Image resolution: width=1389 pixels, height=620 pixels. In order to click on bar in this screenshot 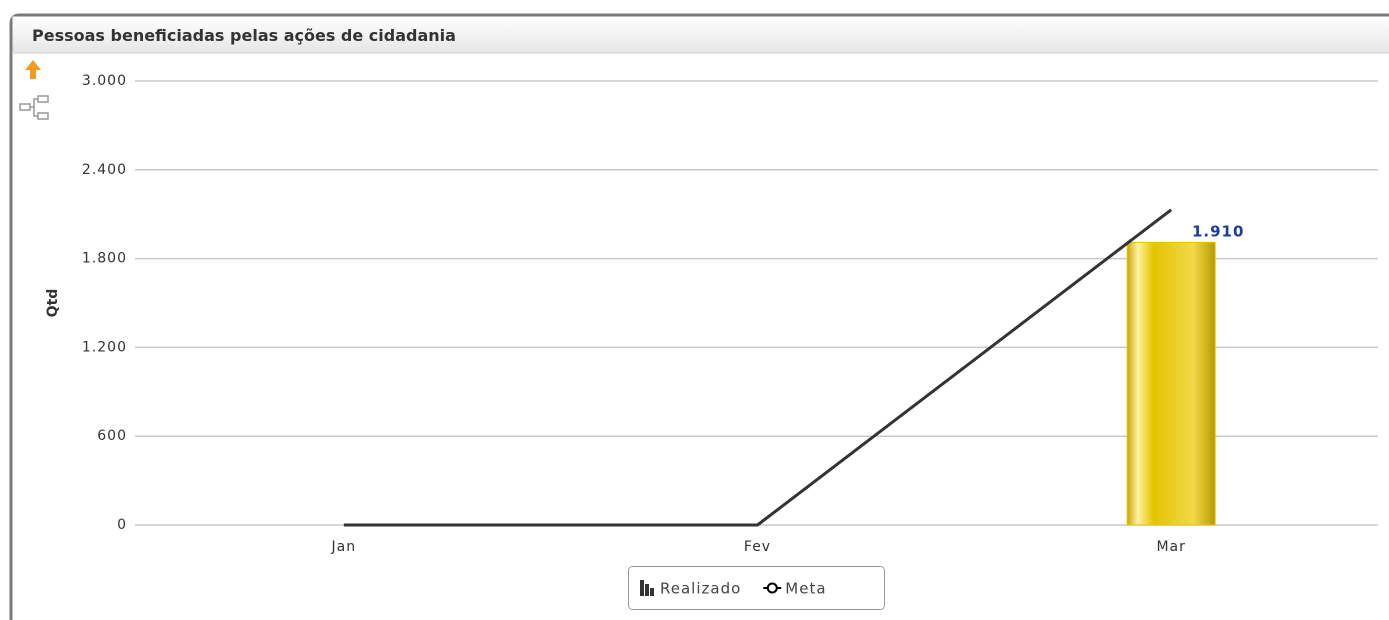, I will do `click(1171, 383)`.